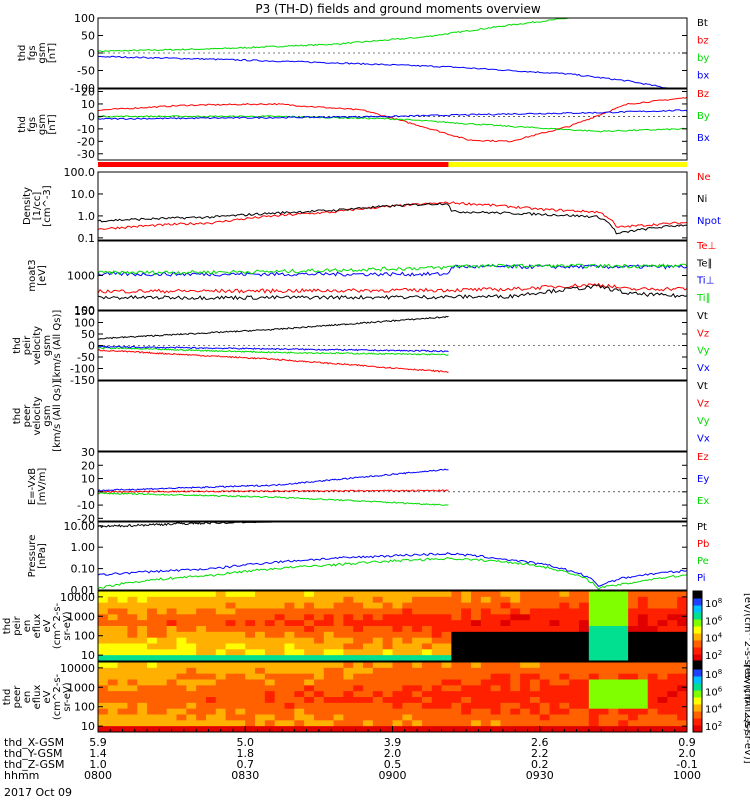  I want to click on legend-entry: Vt, so click(702, 386).